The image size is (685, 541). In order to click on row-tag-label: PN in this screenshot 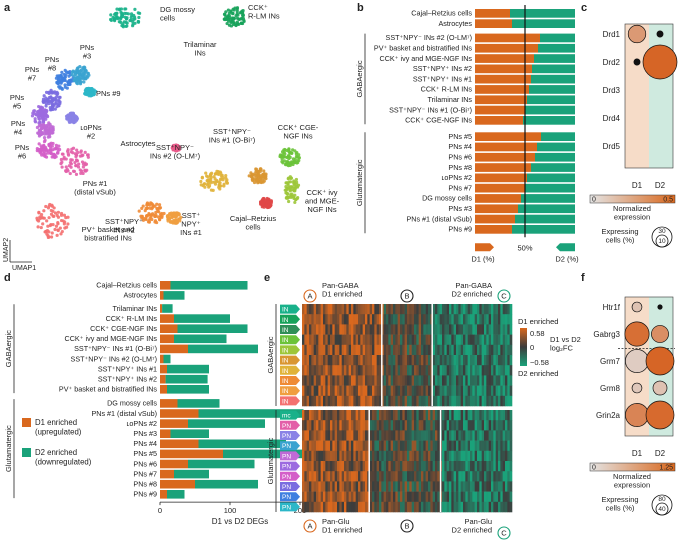, I will do `click(286, 507)`.